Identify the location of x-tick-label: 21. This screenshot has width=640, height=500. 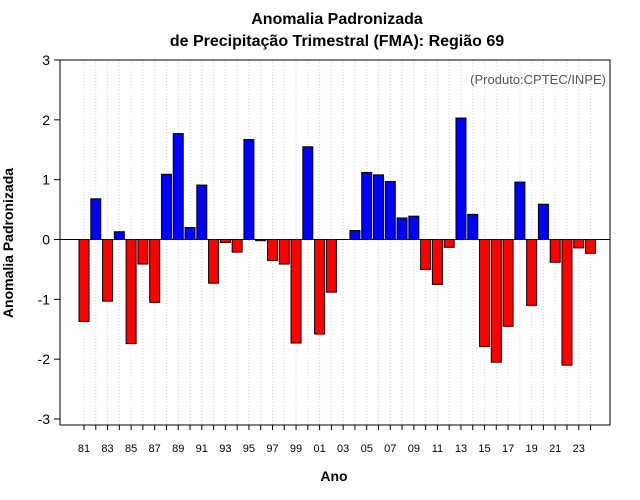
(555, 449).